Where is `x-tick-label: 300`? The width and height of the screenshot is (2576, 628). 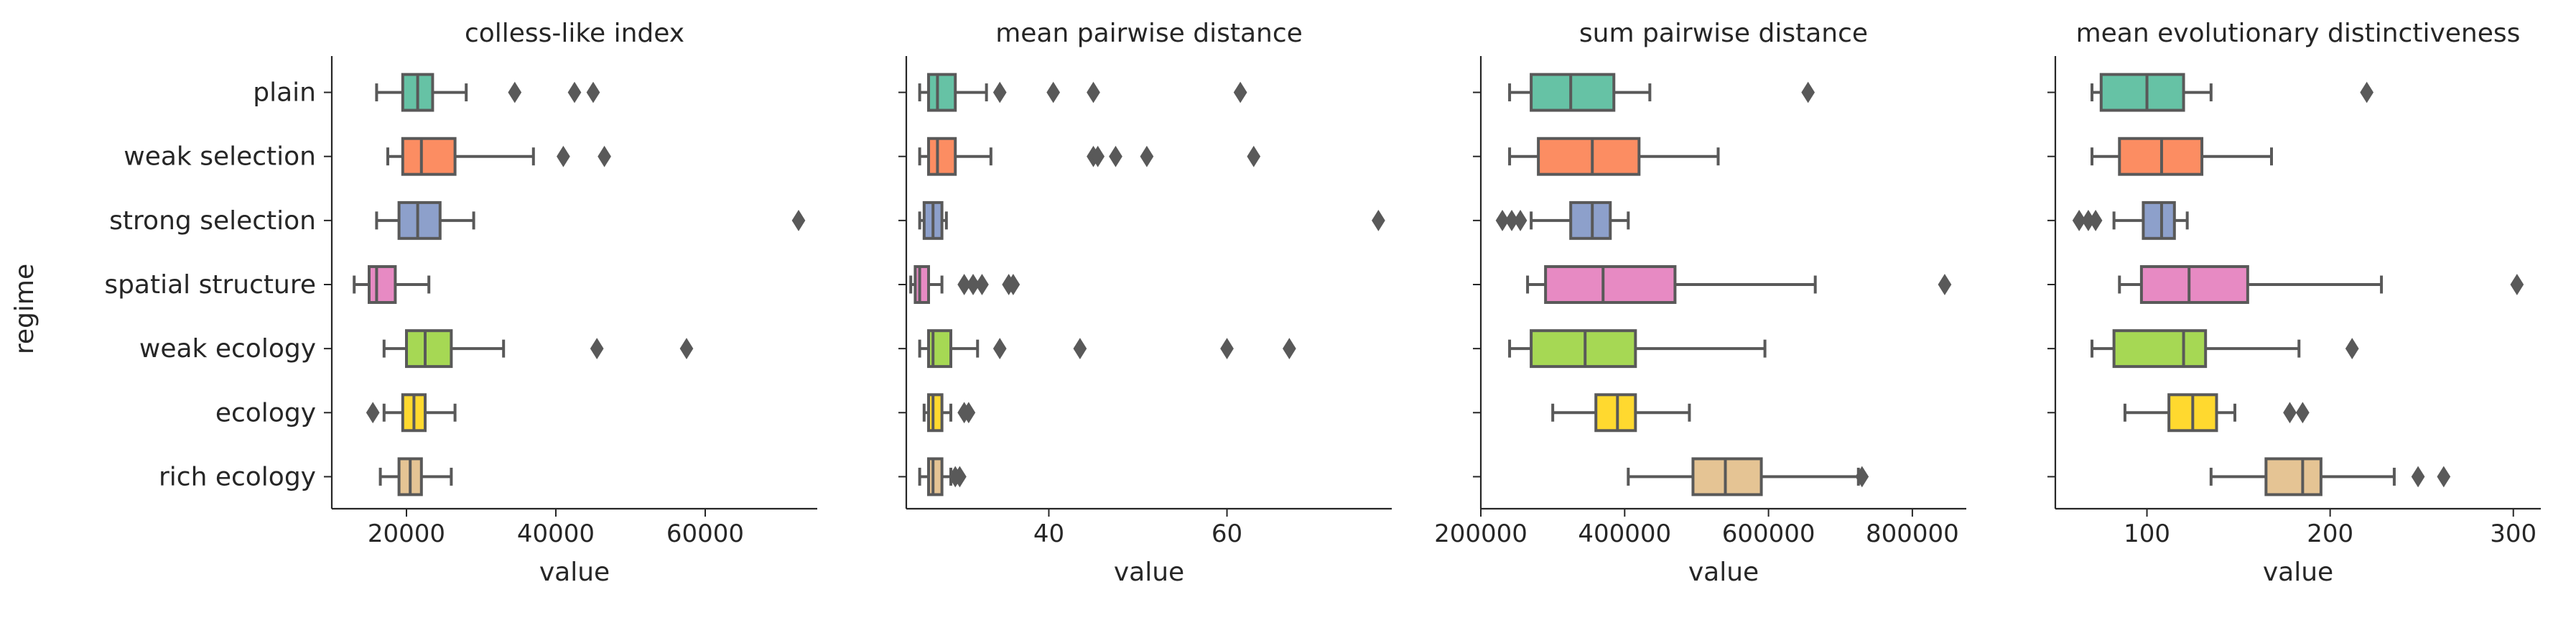
x-tick-label: 300 is located at coordinates (2513, 534).